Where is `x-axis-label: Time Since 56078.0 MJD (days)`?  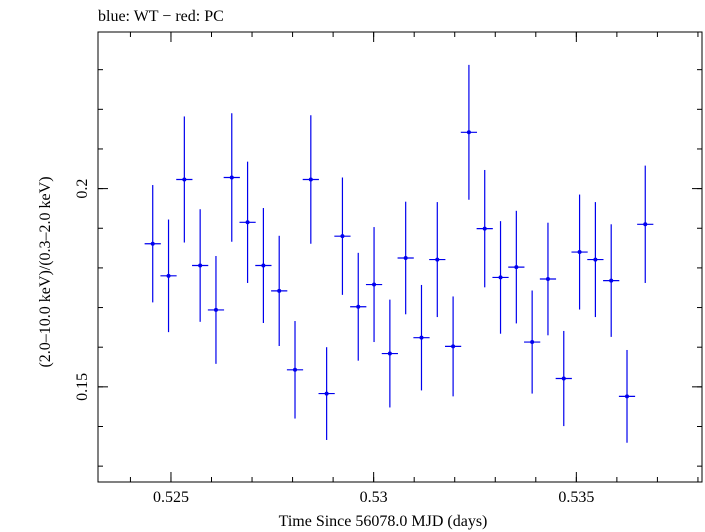 x-axis-label: Time Since 56078.0 MJD (days) is located at coordinates (383, 521).